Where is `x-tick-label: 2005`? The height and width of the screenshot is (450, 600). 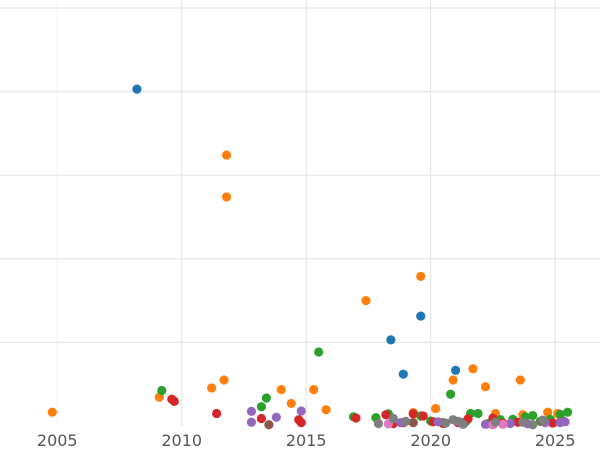
x-tick-label: 2005 is located at coordinates (57, 440).